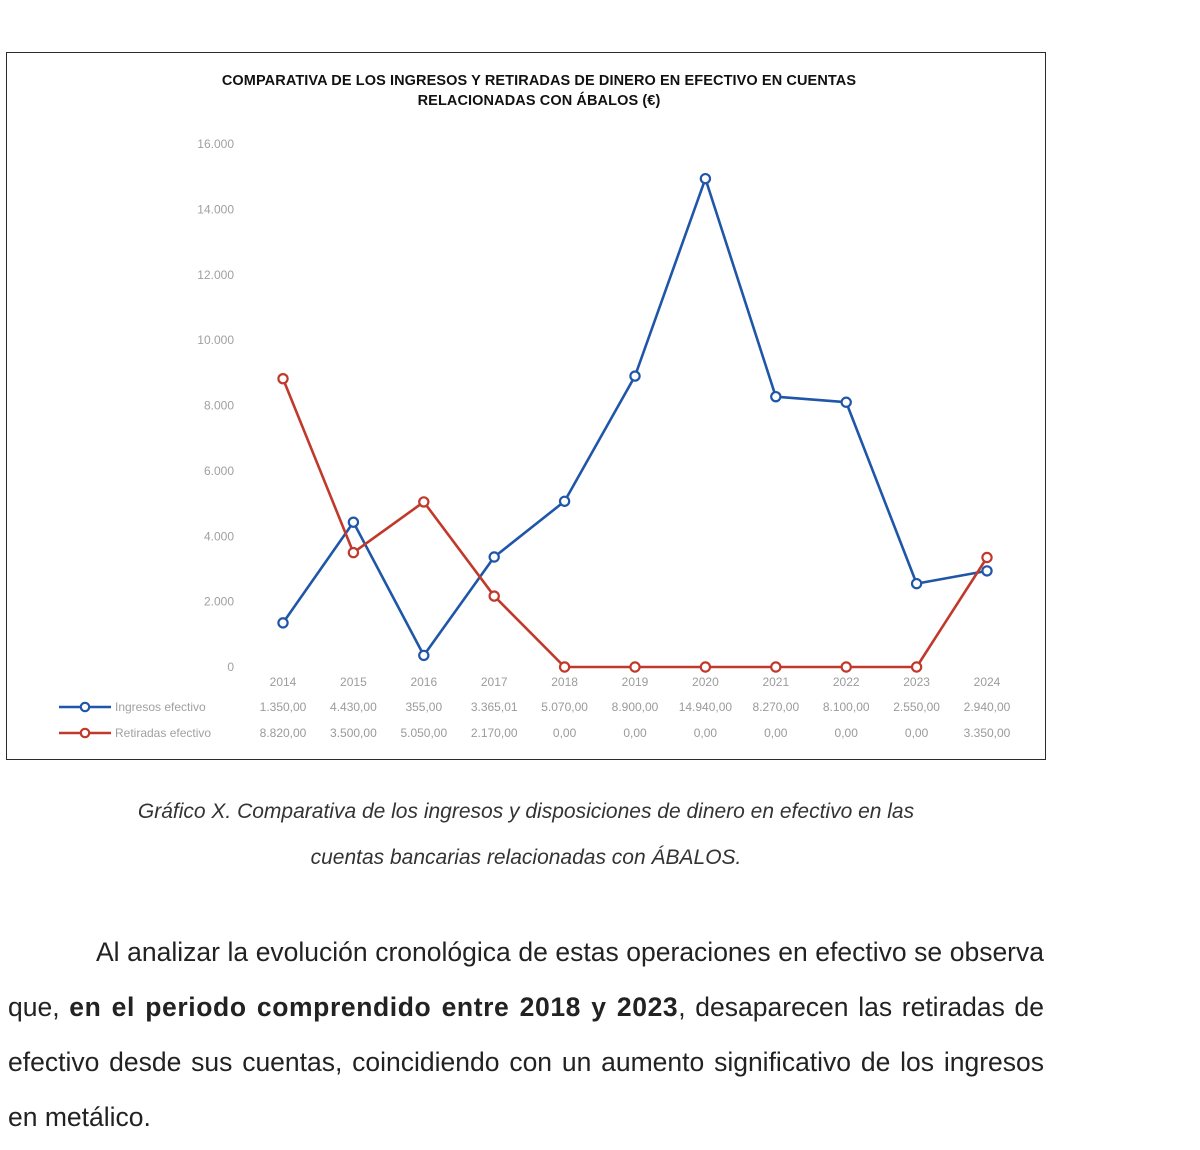  What do you see at coordinates (494, 682) in the screenshot?
I see `x-tick-label: 2017` at bounding box center [494, 682].